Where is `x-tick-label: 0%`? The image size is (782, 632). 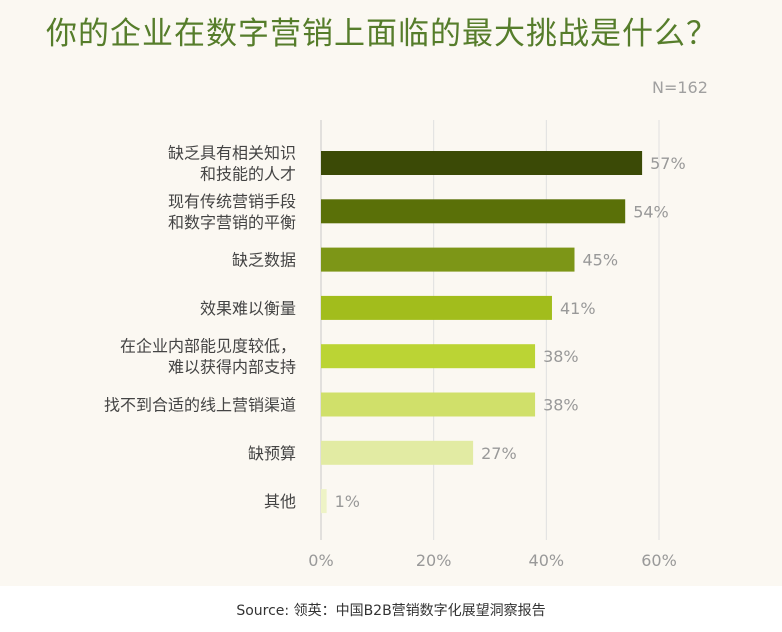
x-tick-label: 0% is located at coordinates (320, 560).